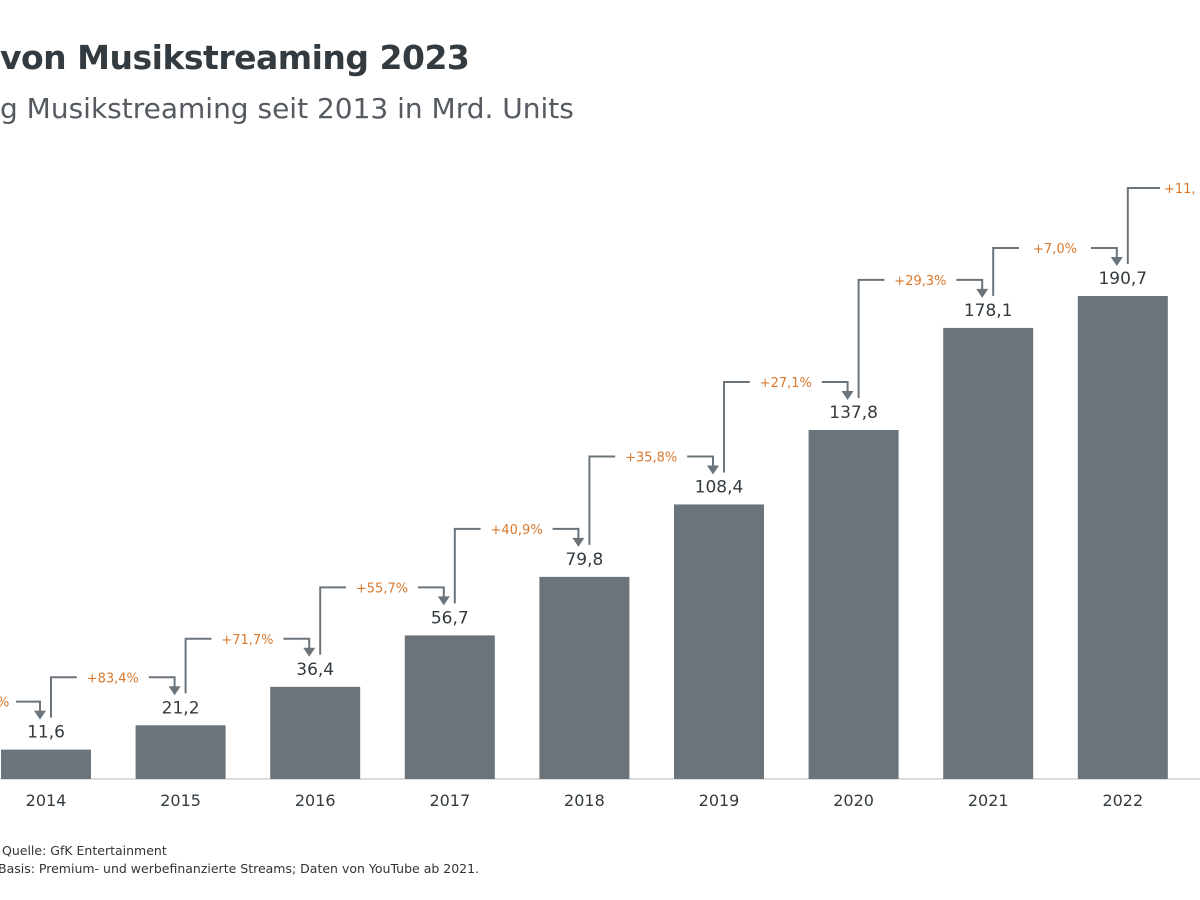  I want to click on value-label-2021: 178,1, so click(988, 311).